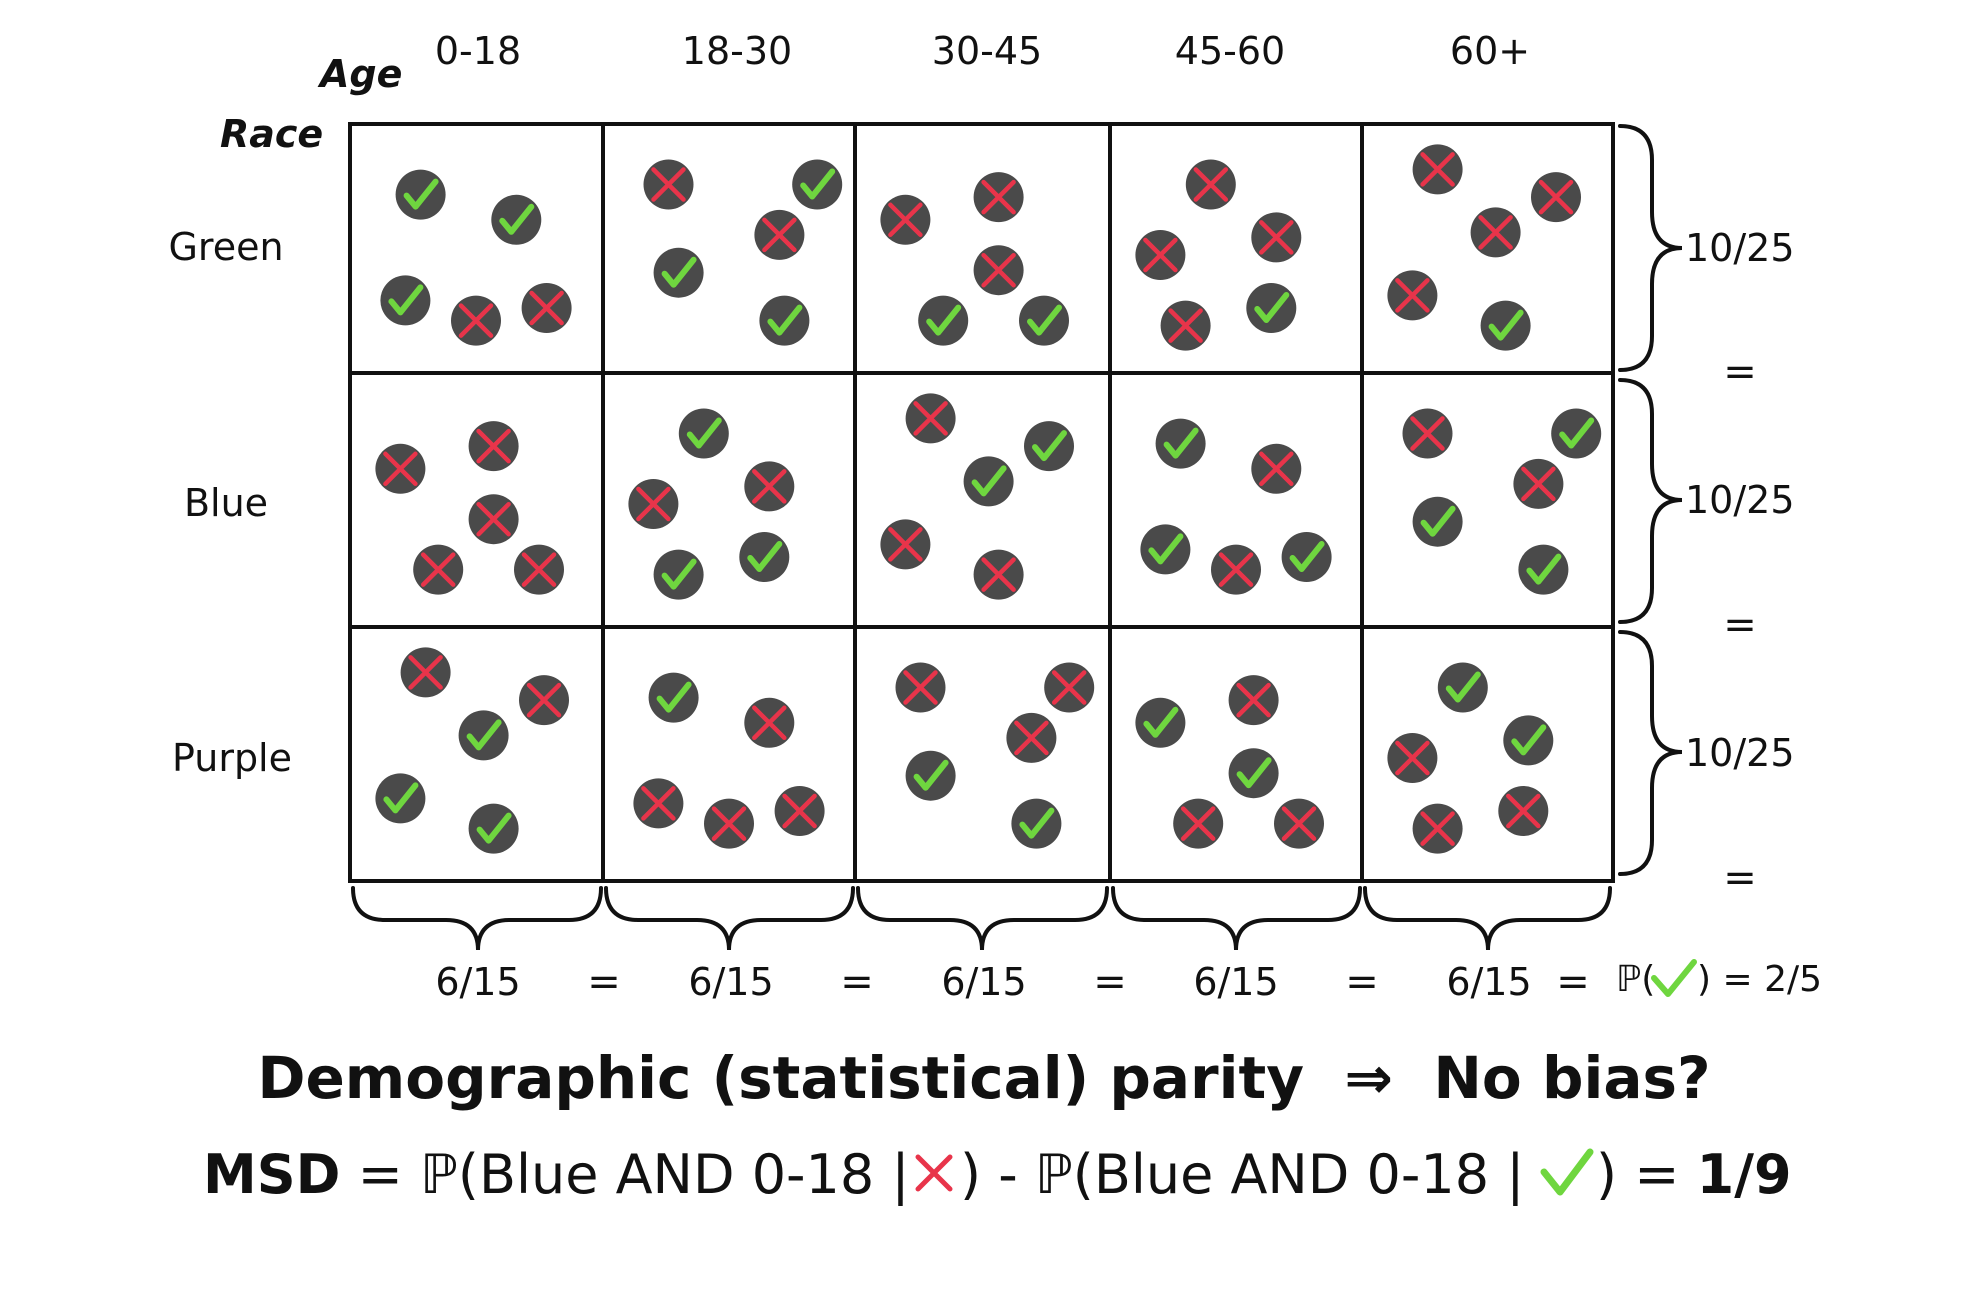  Describe the element at coordinates (1646, 1174) in the screenshot. I see `msd-part-3: ) =` at that location.